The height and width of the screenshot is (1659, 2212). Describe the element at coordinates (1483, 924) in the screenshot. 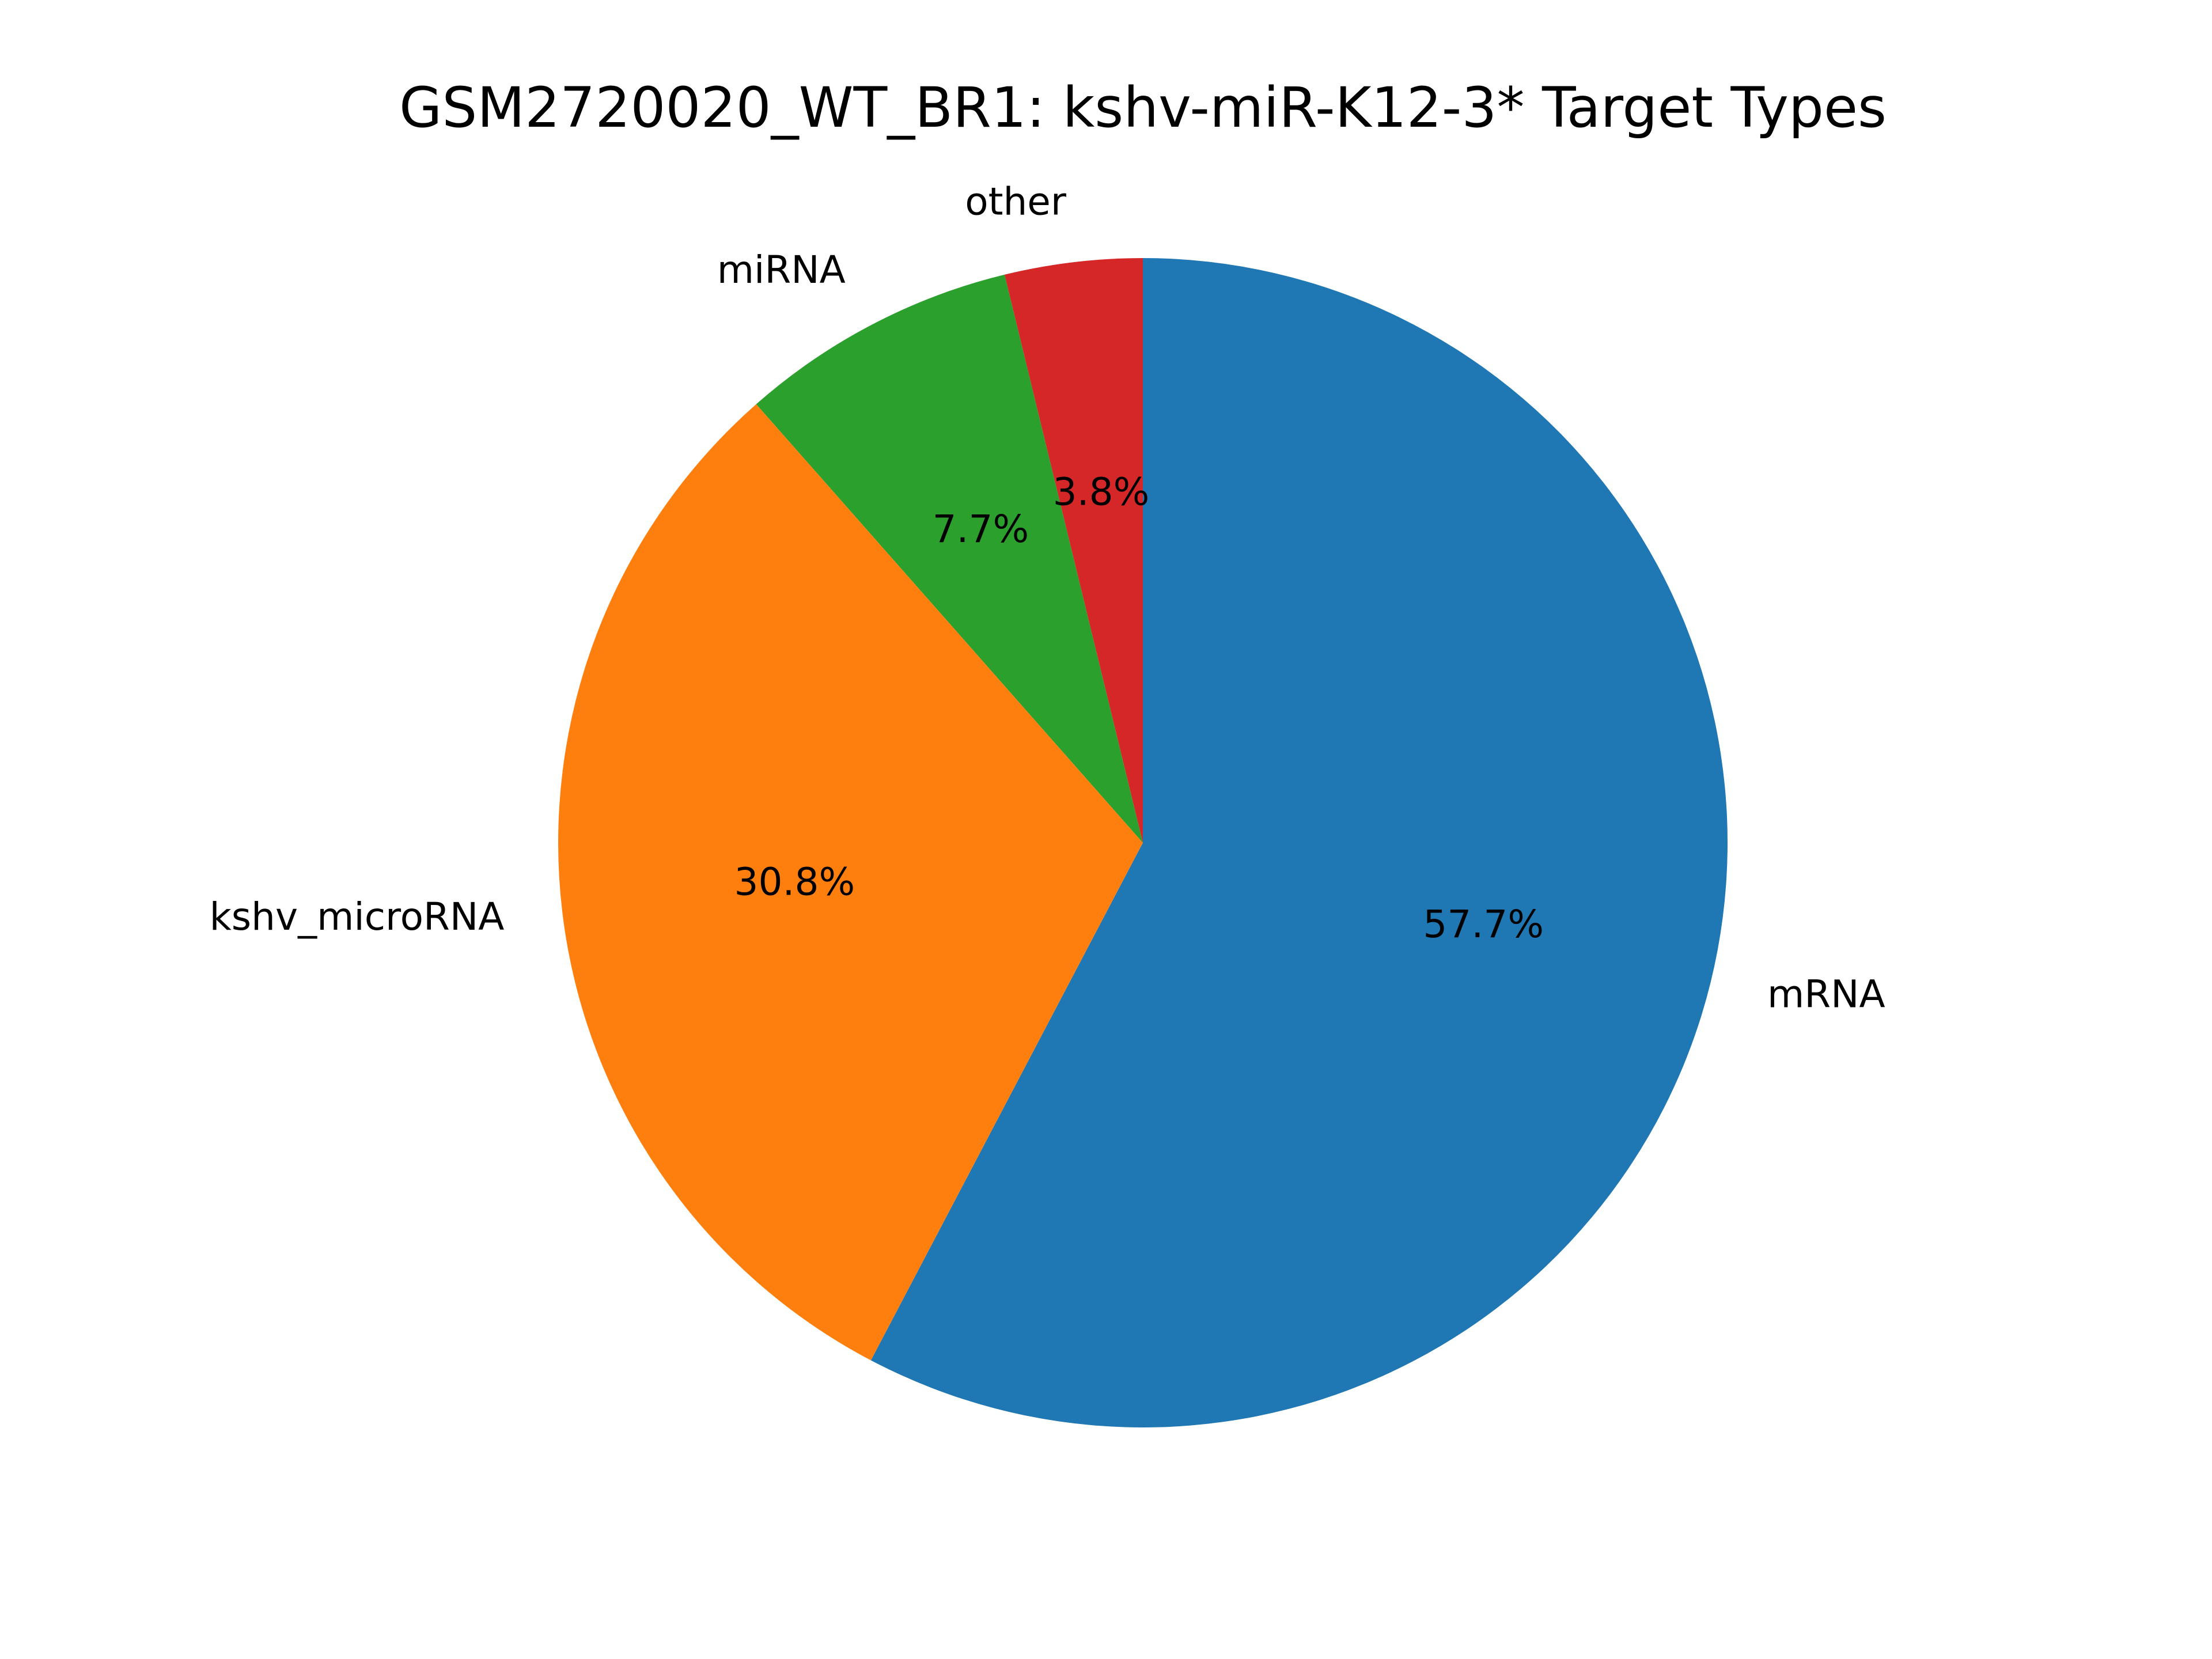

I see `slice-percent-mrna: 57.7%` at that location.